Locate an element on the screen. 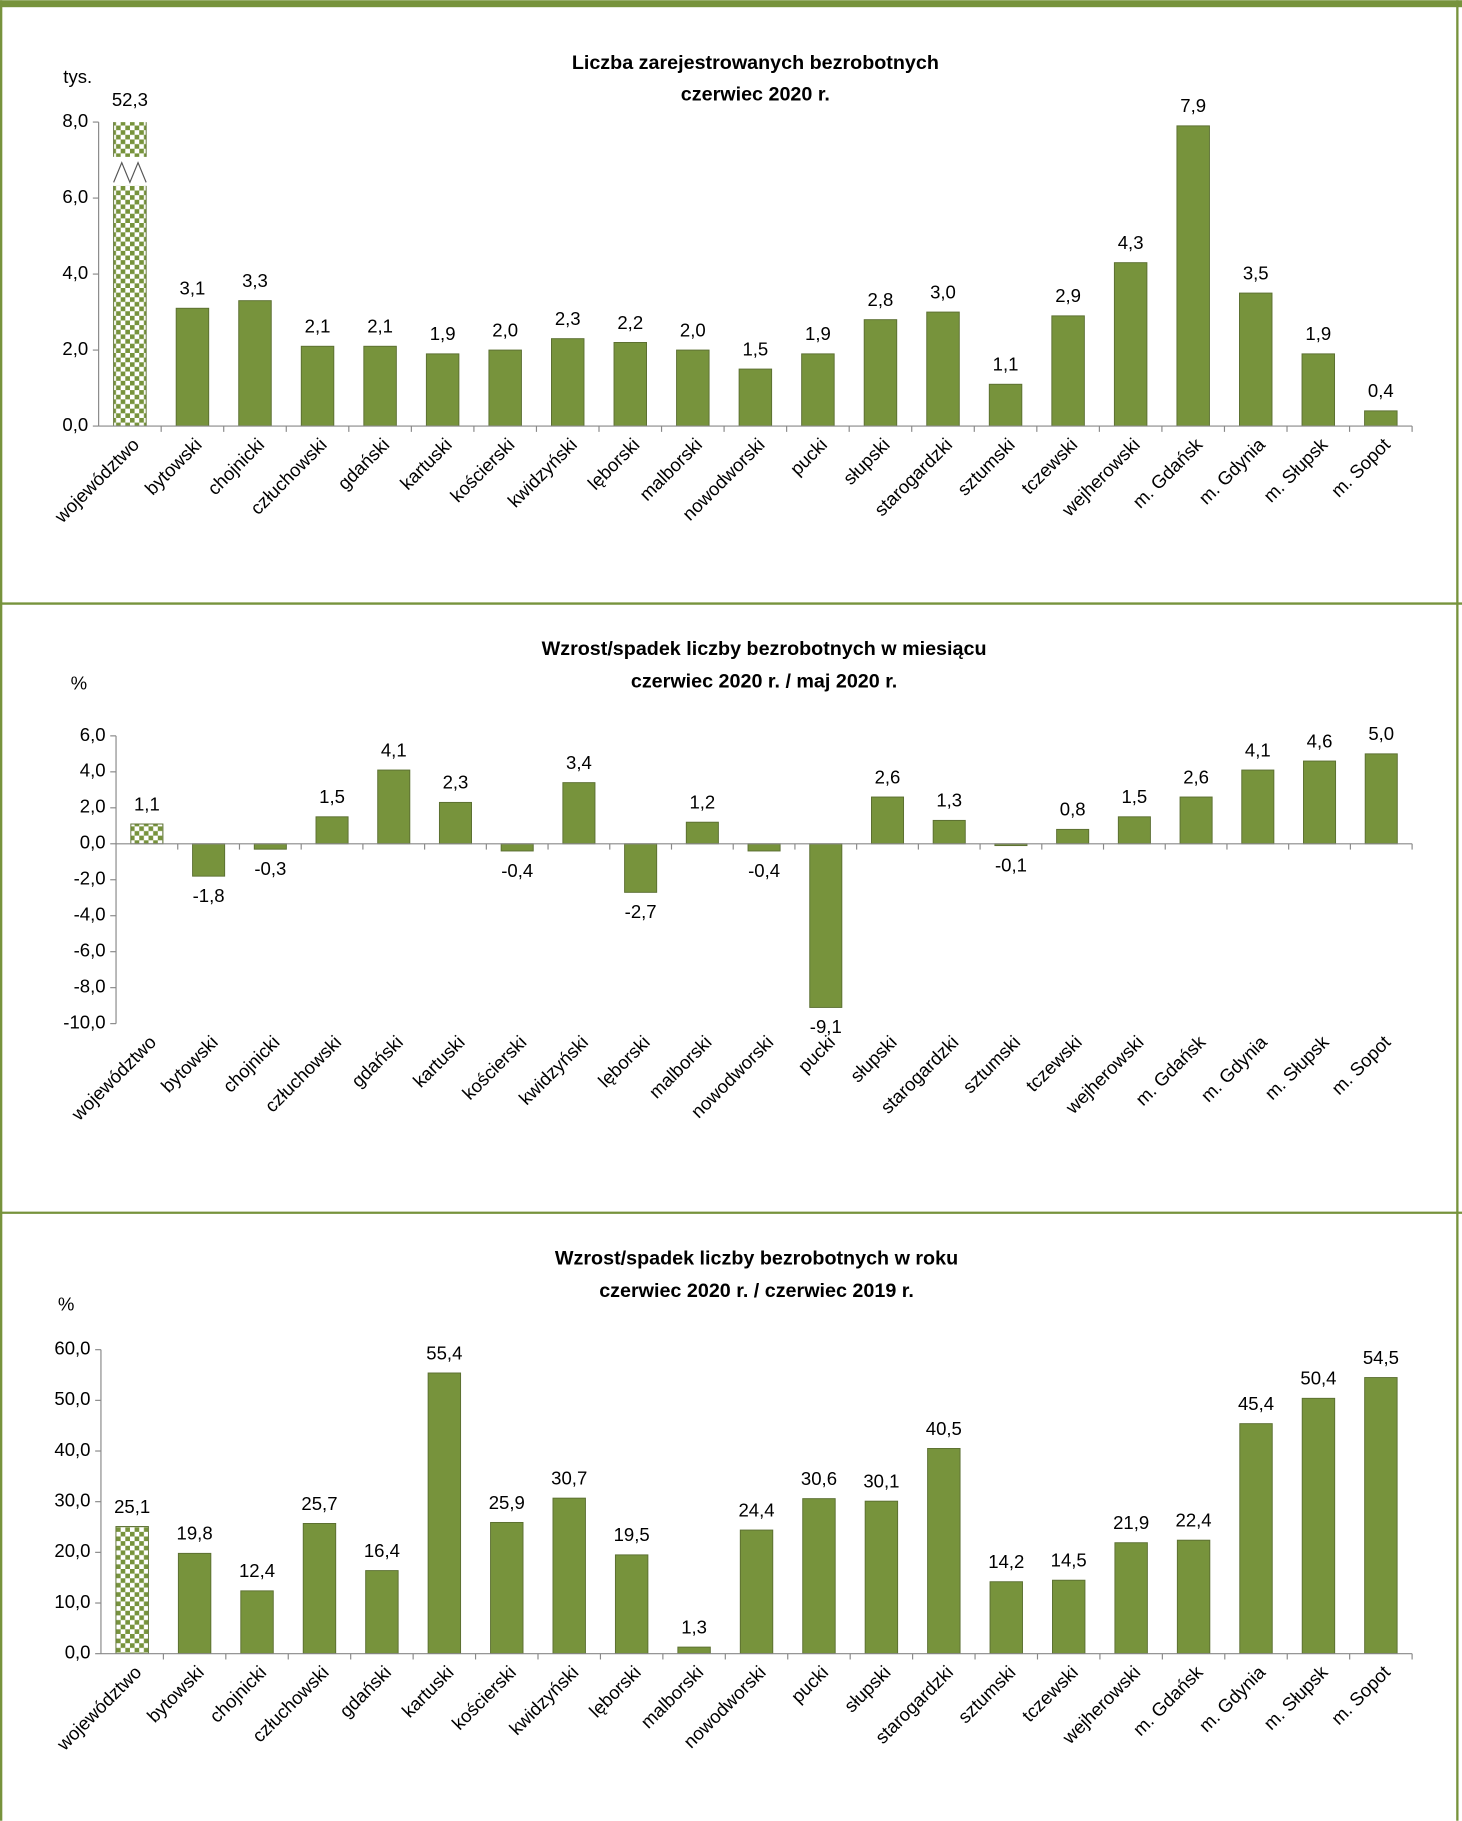  value-label: 2,1 is located at coordinates (318, 326).